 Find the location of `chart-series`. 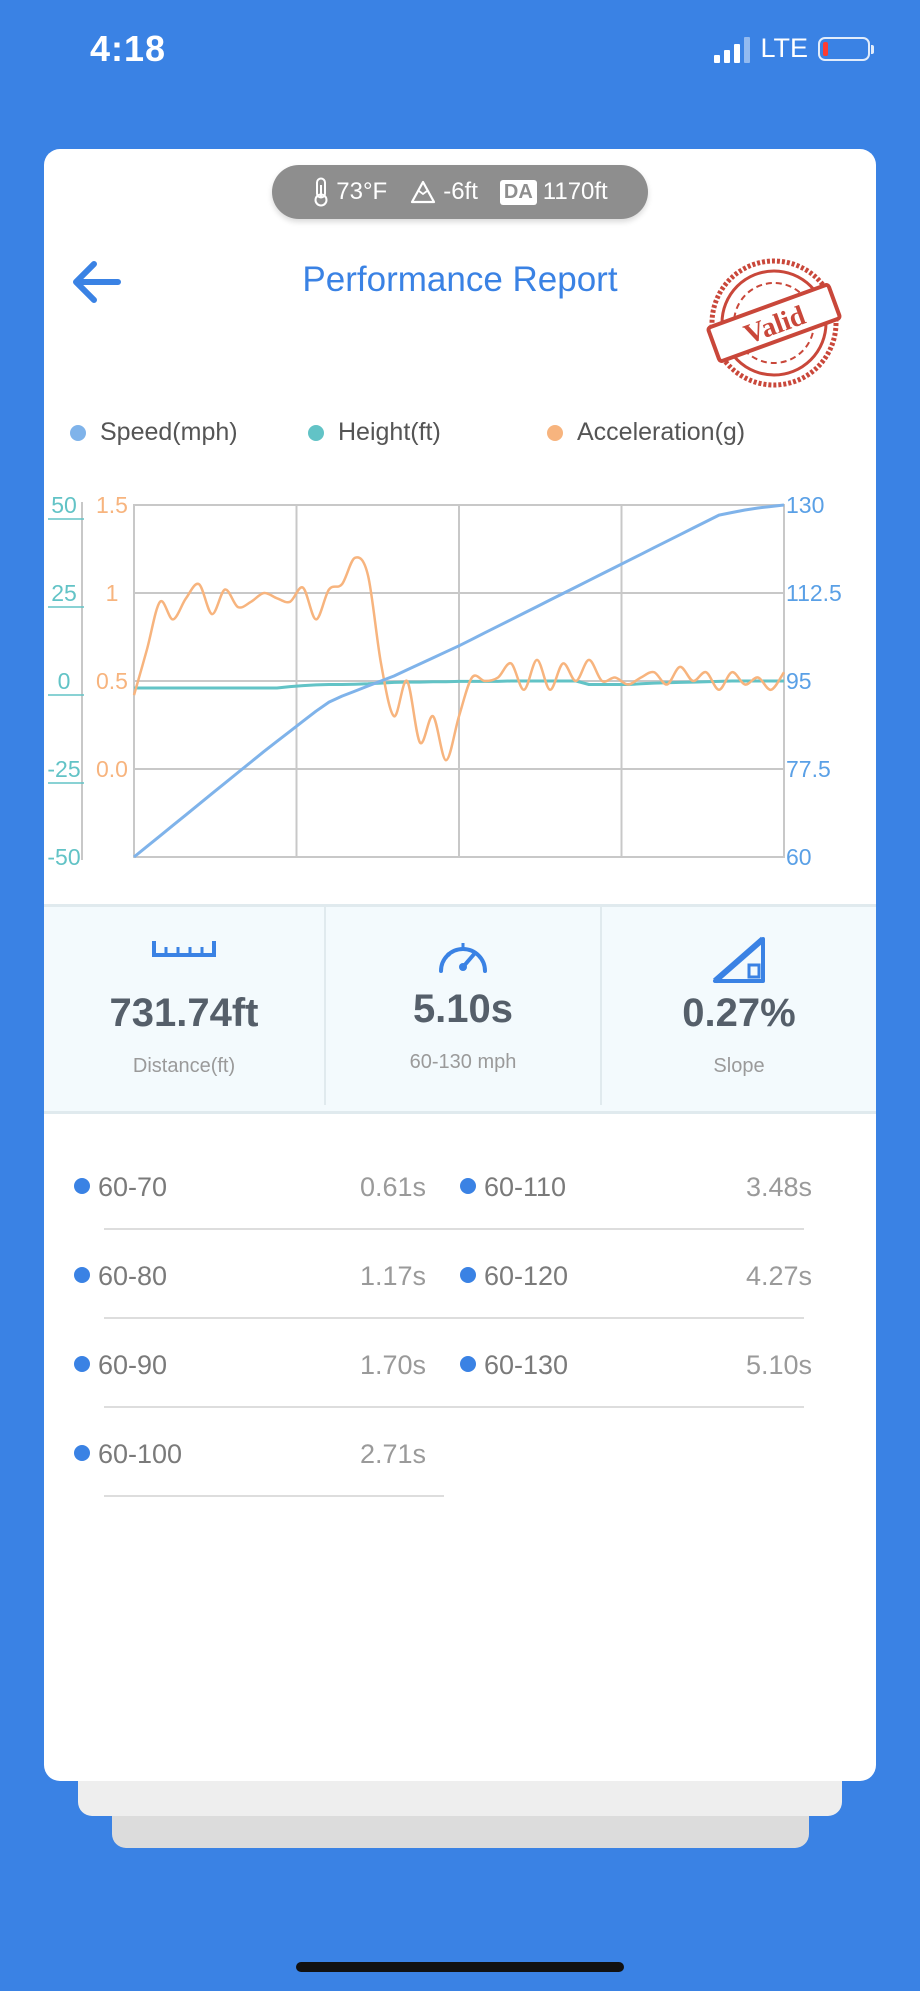

chart-series is located at coordinates (459, 681).